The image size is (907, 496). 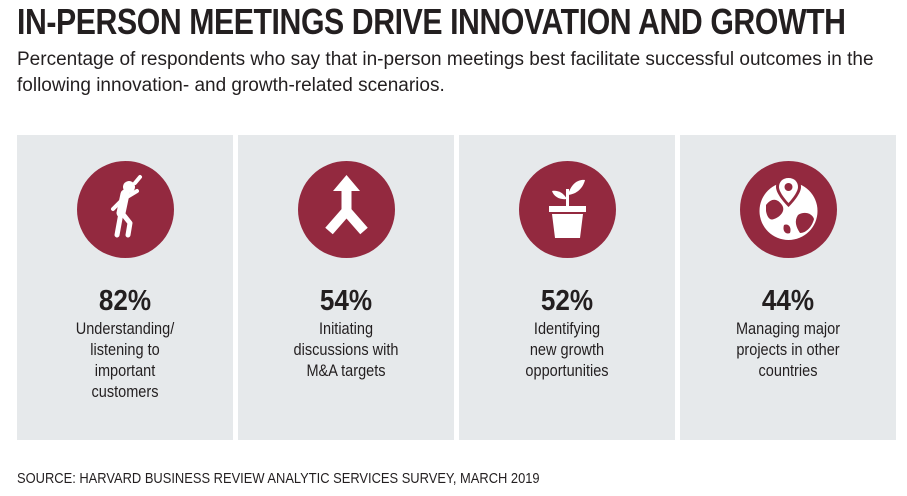 I want to click on stat-value: 52%, so click(x=567, y=301).